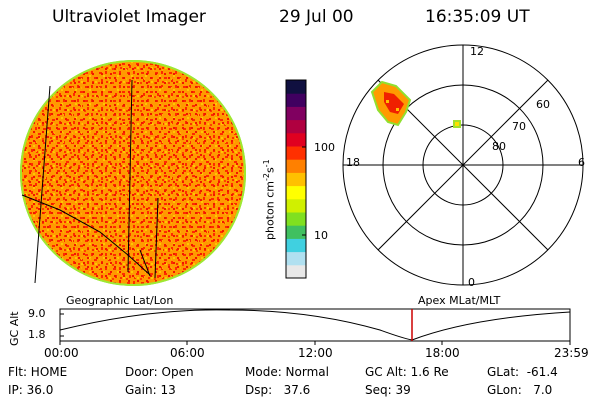 Image resolution: width=600 pixels, height=400 pixels. I want to click on colorbar-border, so click(296, 179).